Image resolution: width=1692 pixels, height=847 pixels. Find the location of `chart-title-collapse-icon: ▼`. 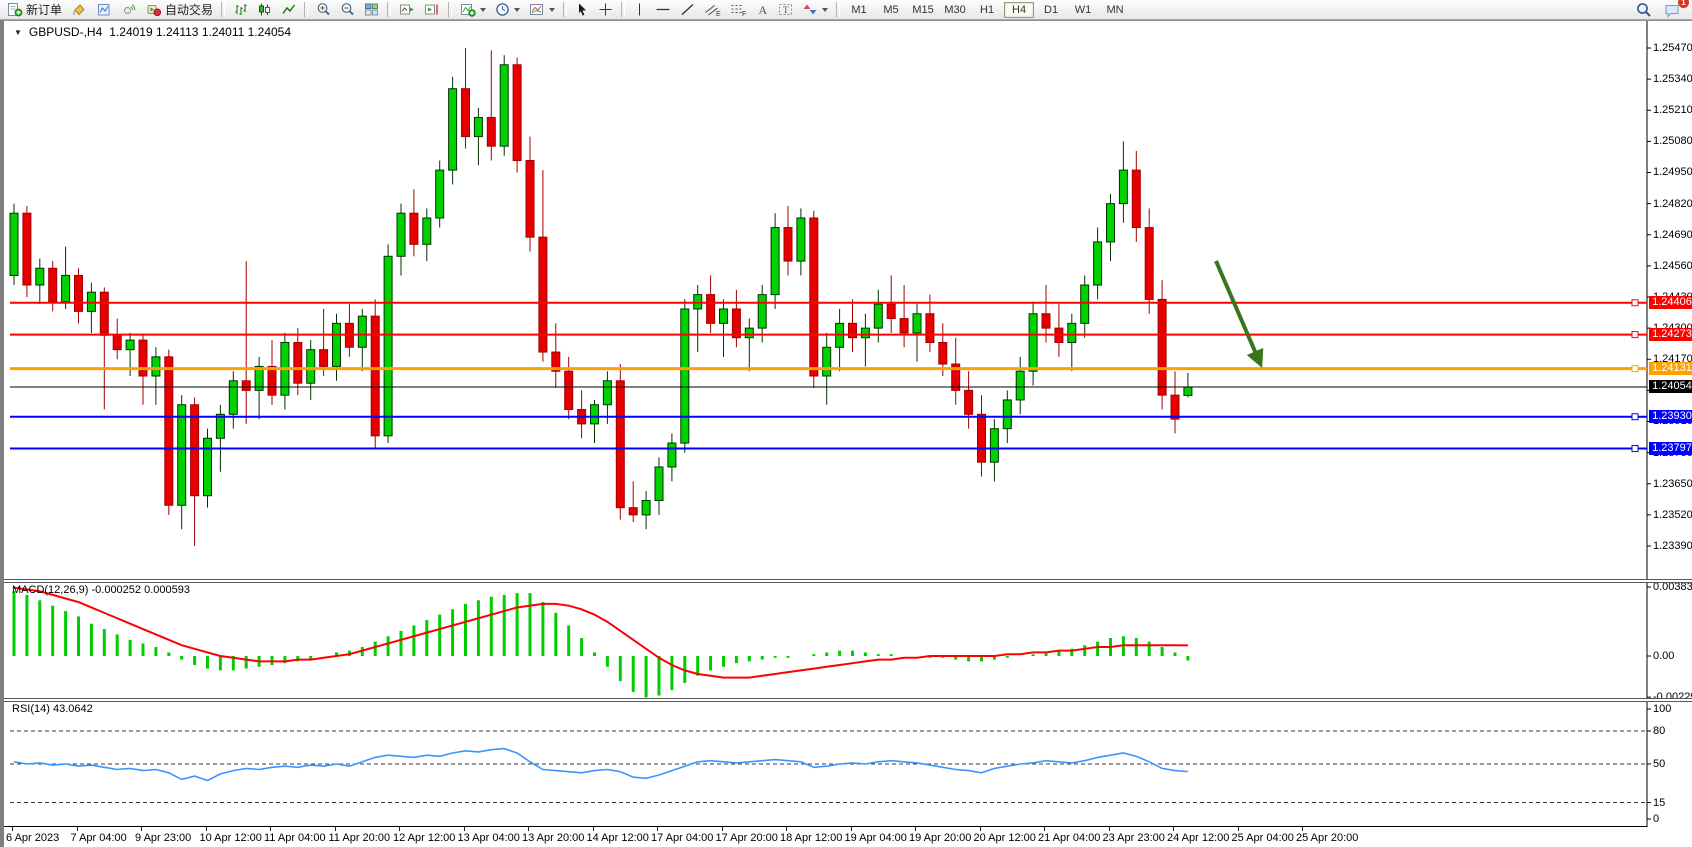

chart-title-collapse-icon: ▼ is located at coordinates (18, 32).